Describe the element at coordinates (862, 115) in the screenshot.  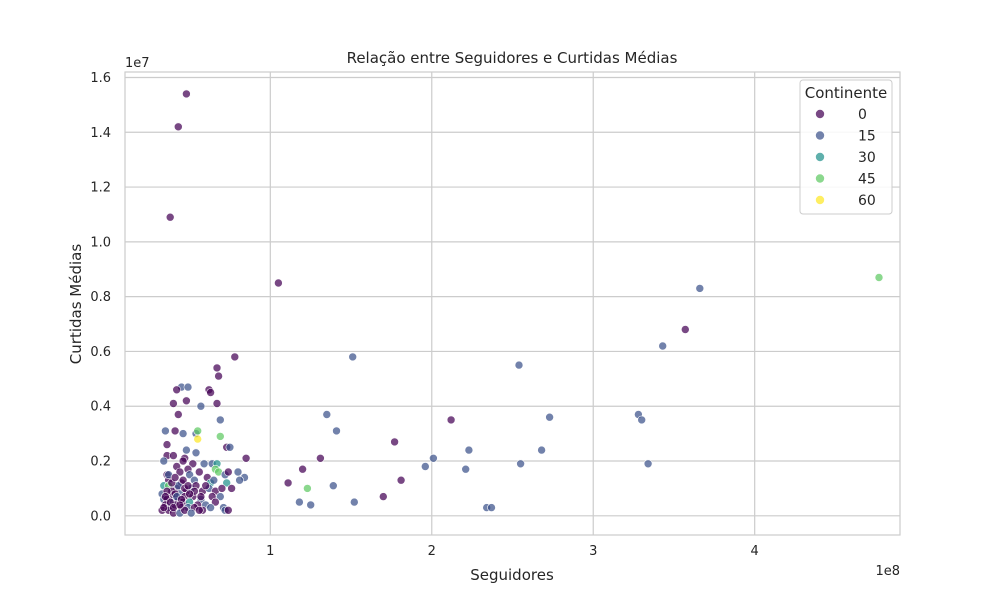
I see `legend-label: 0` at that location.